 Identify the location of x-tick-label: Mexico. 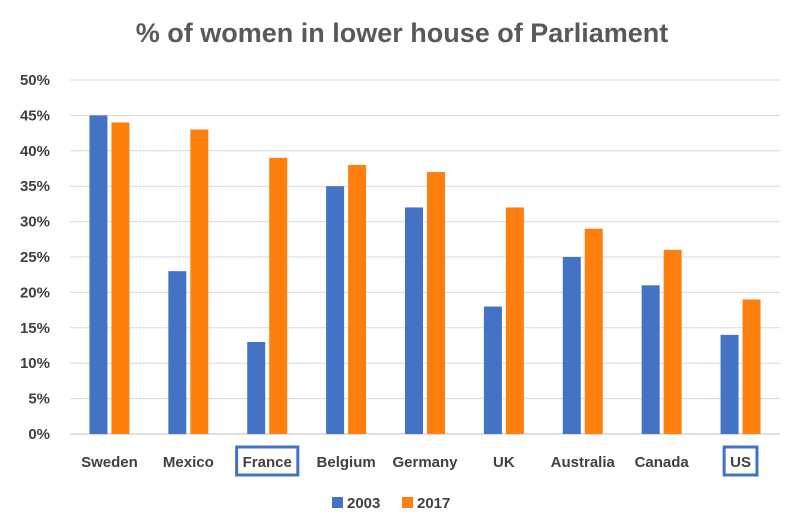
(188, 462).